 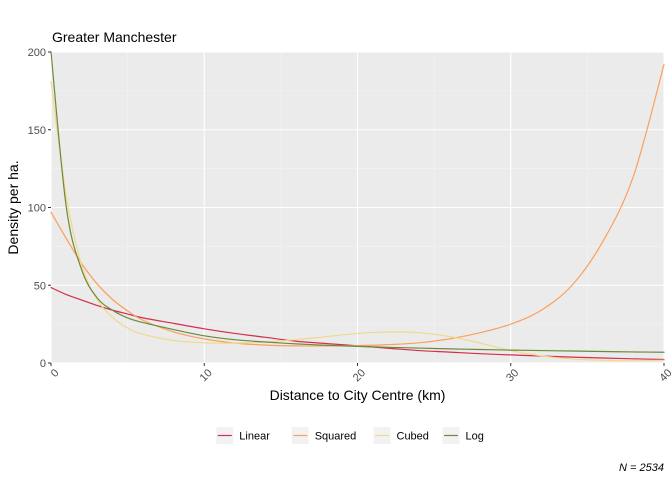 I want to click on y-tick-label: 0, so click(x=43, y=364).